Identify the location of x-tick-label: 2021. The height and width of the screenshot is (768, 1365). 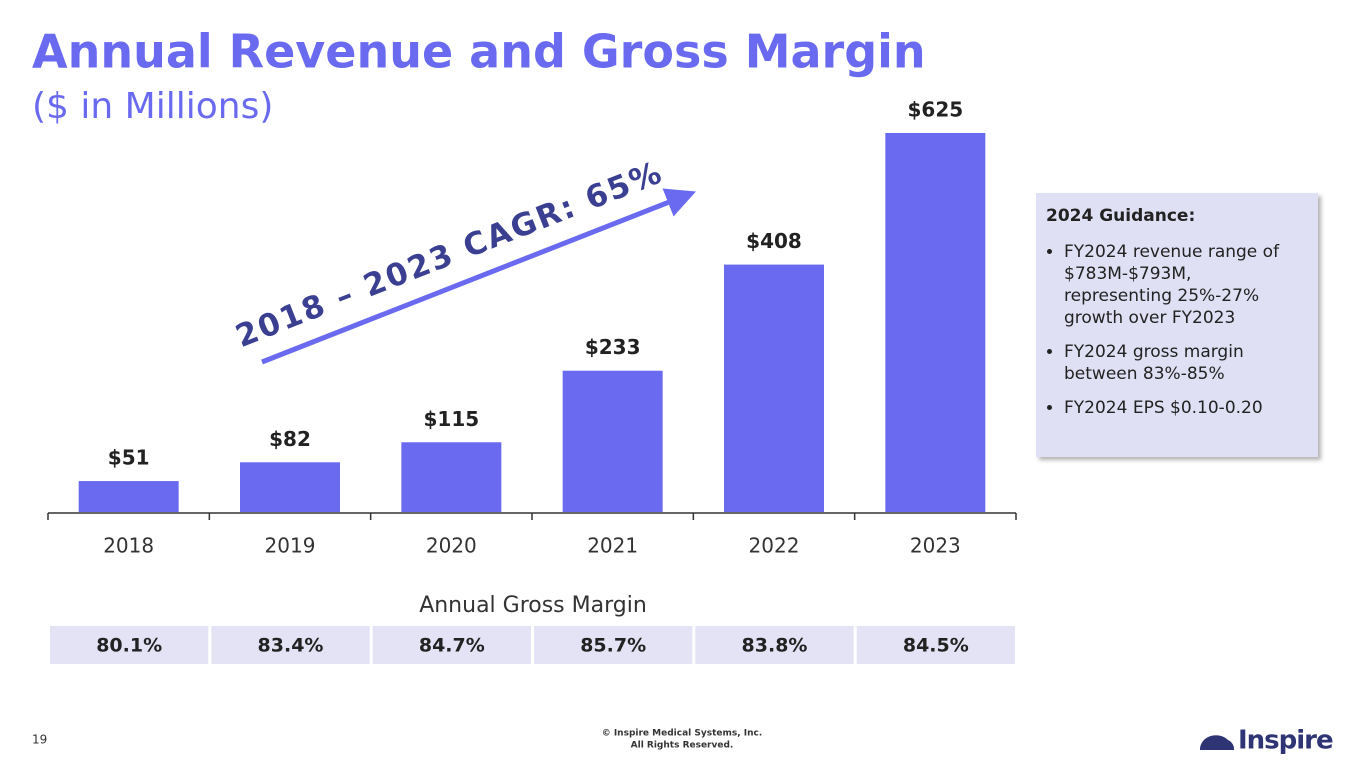
(612, 546).